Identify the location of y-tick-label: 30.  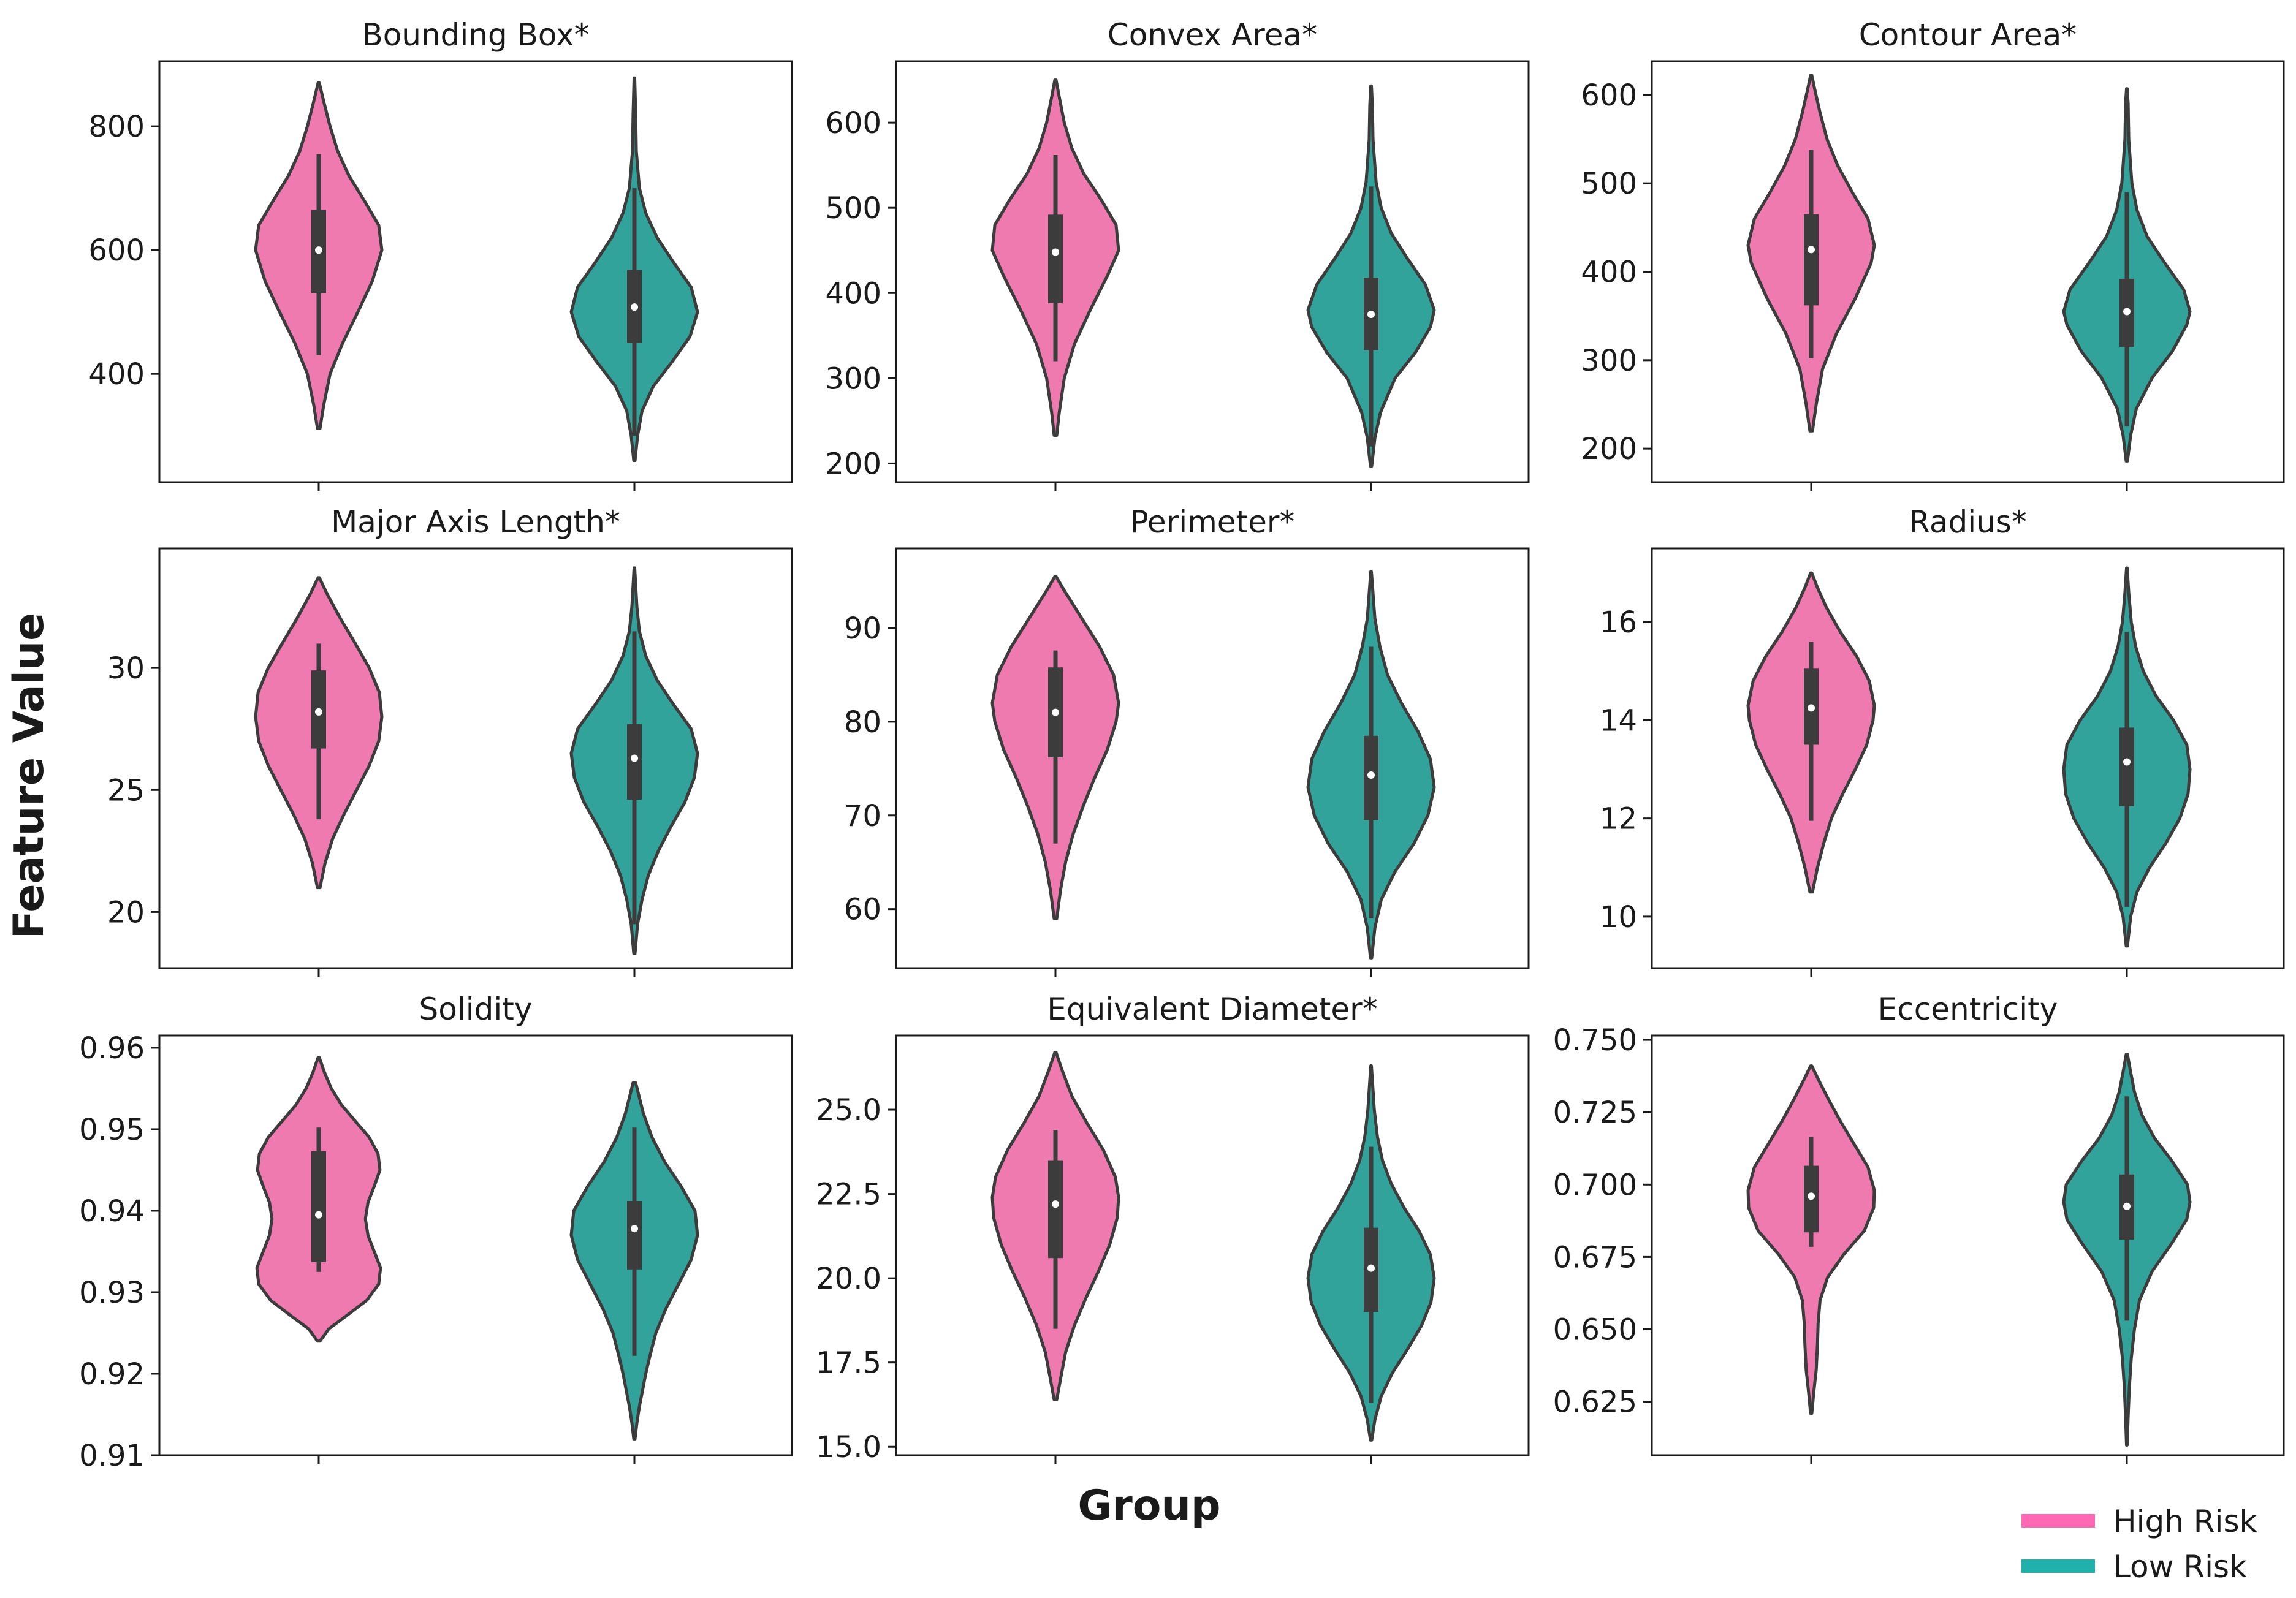
(126, 668).